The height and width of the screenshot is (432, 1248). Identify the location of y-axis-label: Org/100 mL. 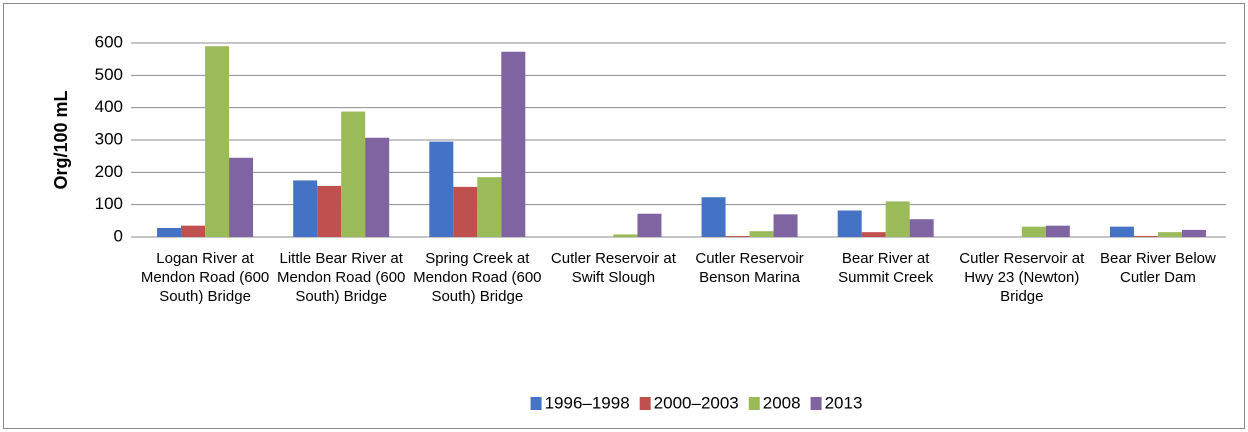
(61, 139).